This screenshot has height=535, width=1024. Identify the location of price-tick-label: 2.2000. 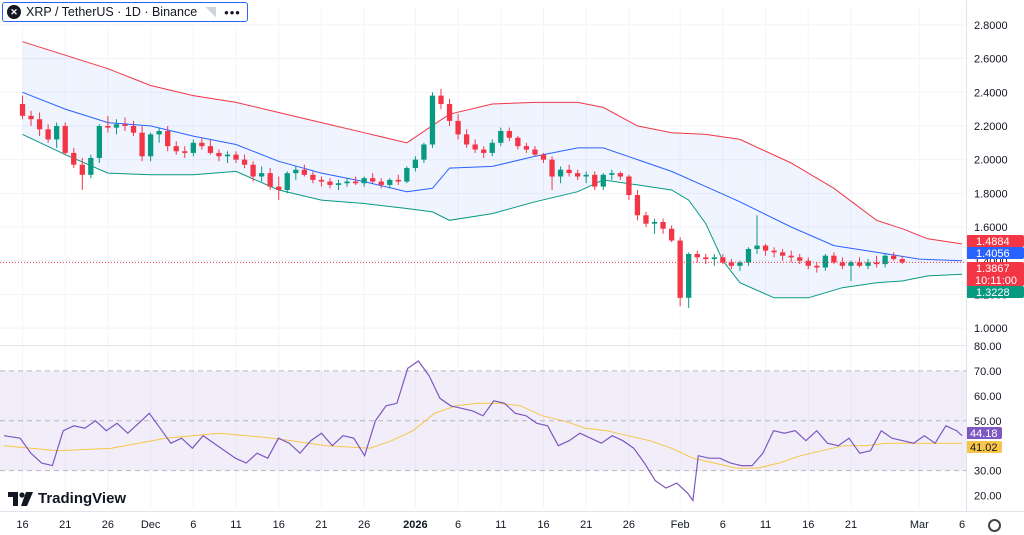
(991, 127).